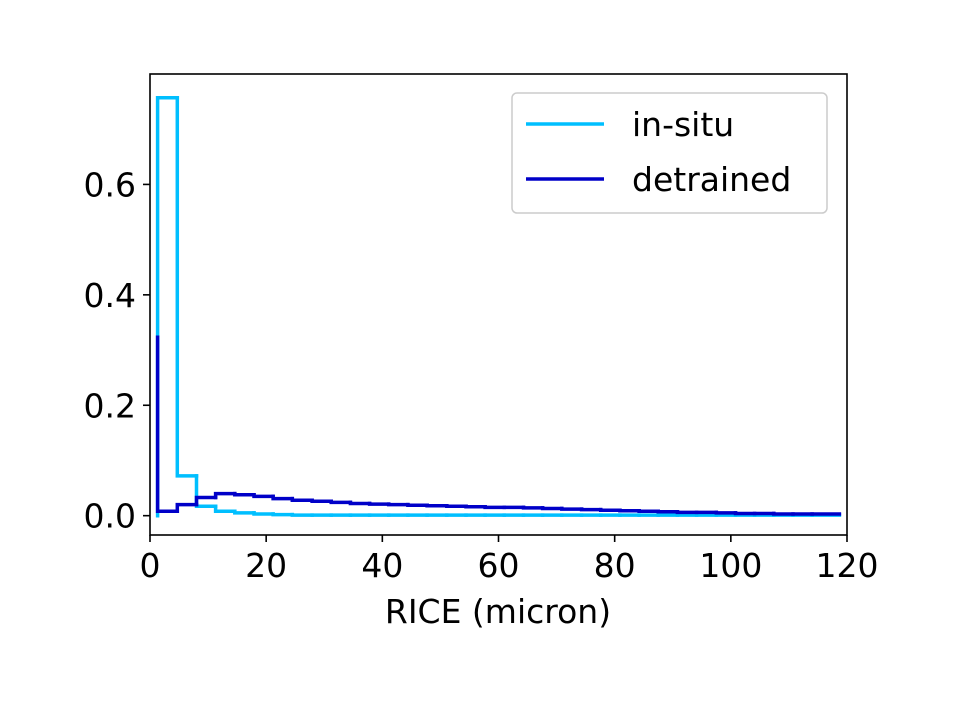 The height and width of the screenshot is (706, 957). Describe the element at coordinates (110, 184) in the screenshot. I see `y-tick-label: 0.6` at that location.